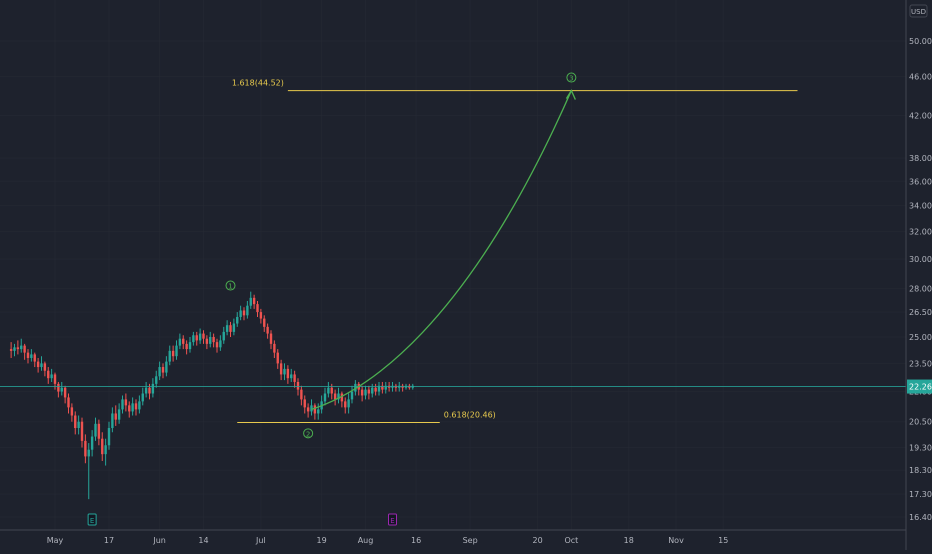 The width and height of the screenshot is (932, 554). Describe the element at coordinates (322, 540) in the screenshot. I see `time-tick-label: 19` at that location.